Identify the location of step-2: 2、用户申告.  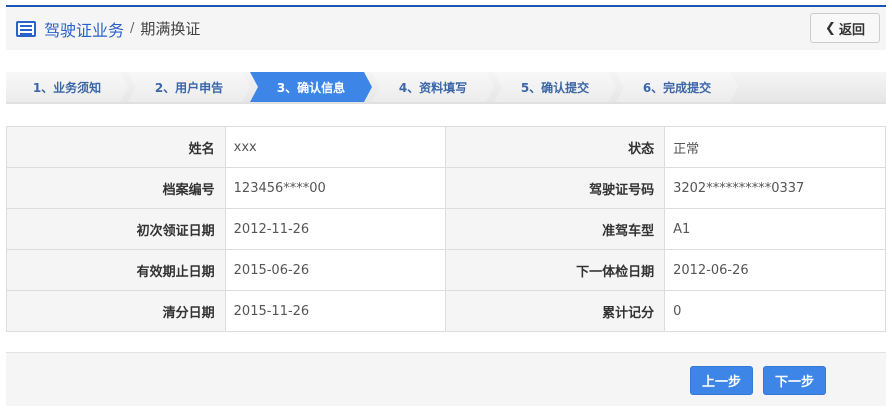
(189, 87).